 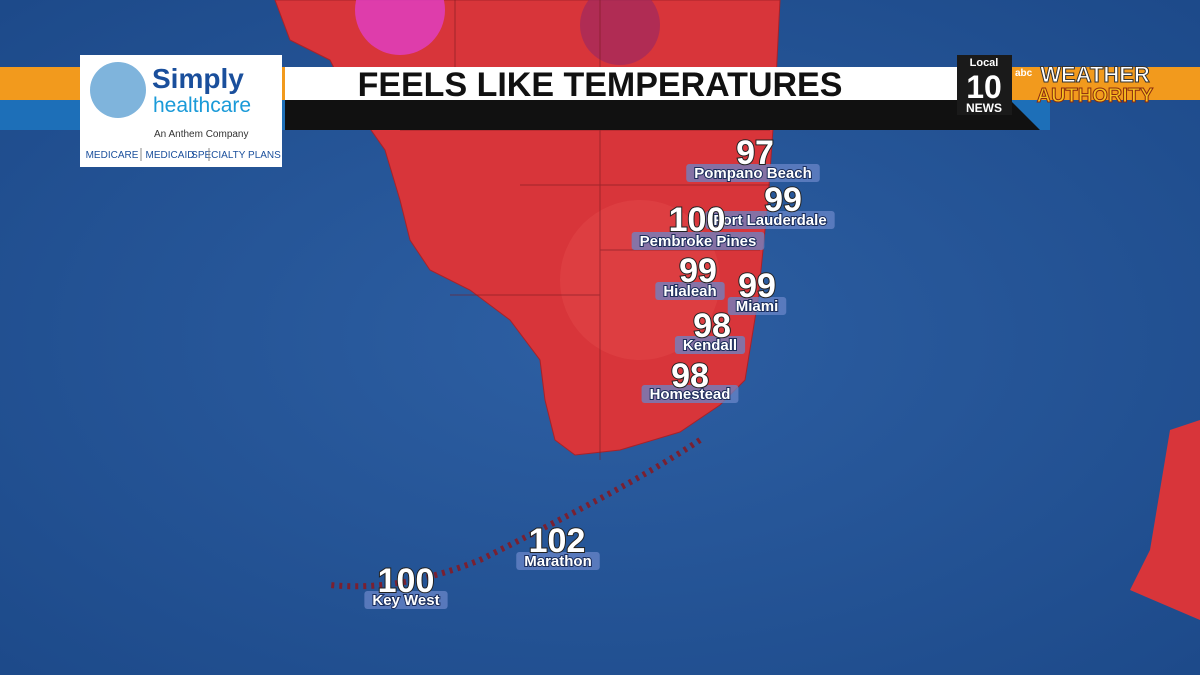 What do you see at coordinates (557, 541) in the screenshot?
I see `temperature: 102` at bounding box center [557, 541].